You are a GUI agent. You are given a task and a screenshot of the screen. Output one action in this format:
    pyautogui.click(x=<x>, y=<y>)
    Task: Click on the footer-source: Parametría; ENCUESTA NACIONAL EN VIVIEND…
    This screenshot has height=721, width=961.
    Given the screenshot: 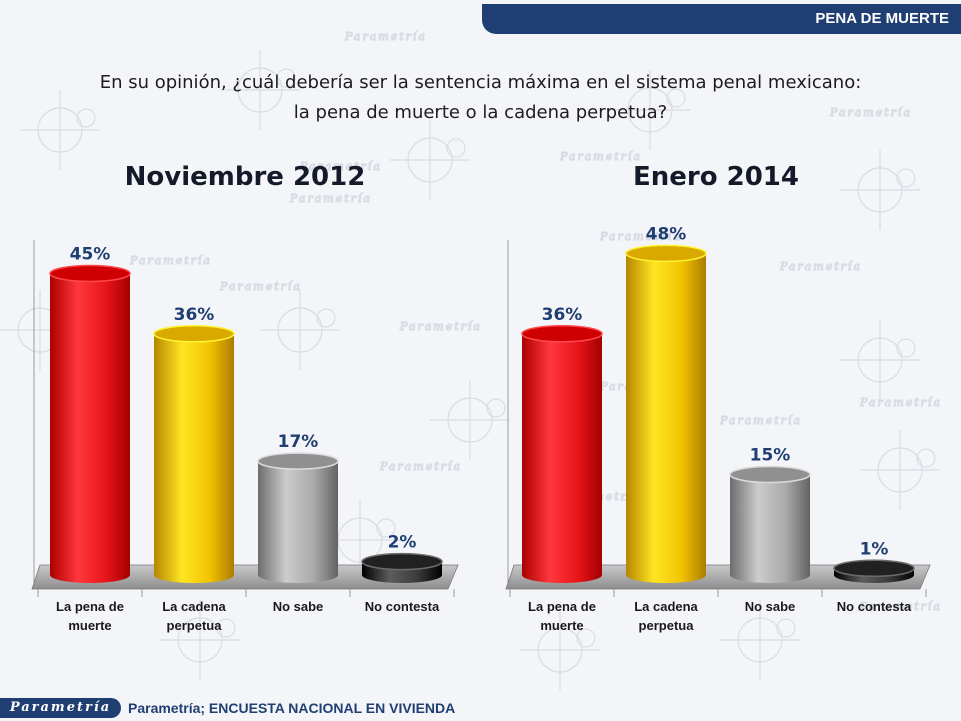 What is the action you would take?
    pyautogui.click(x=292, y=708)
    